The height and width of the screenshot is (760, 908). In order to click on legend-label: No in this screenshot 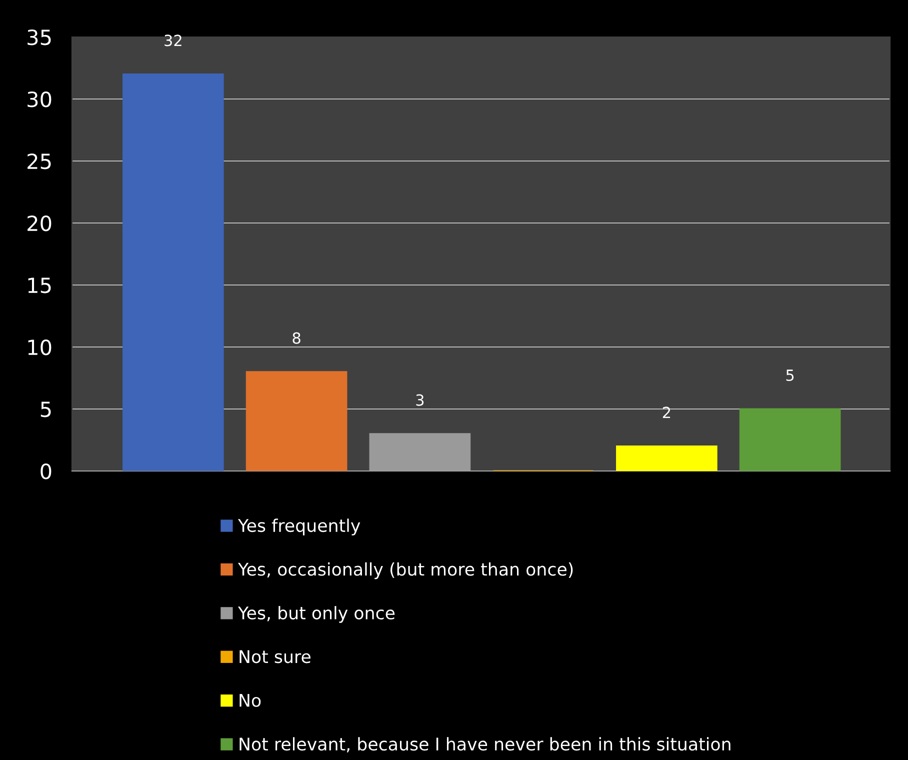, I will do `click(250, 700)`.